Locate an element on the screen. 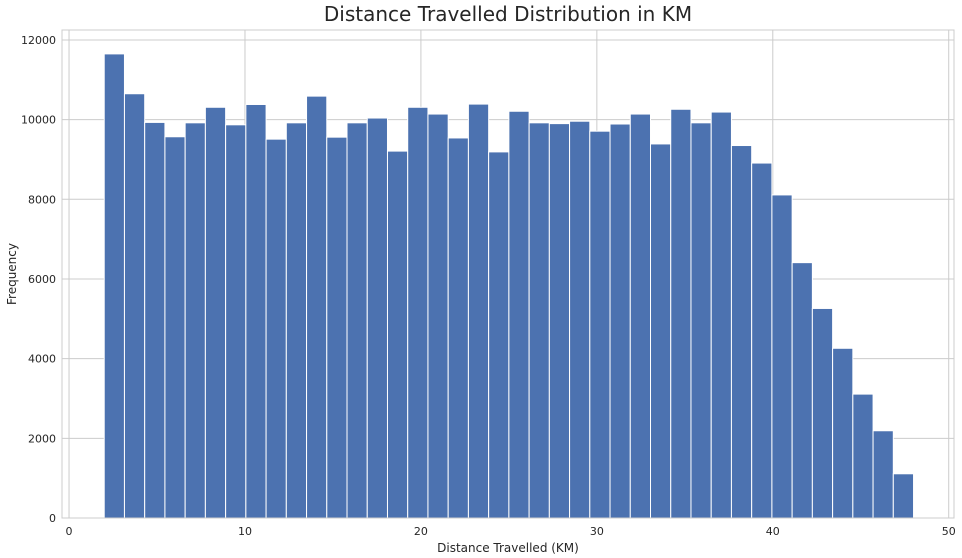  x-tick-label: 50 is located at coordinates (949, 531).